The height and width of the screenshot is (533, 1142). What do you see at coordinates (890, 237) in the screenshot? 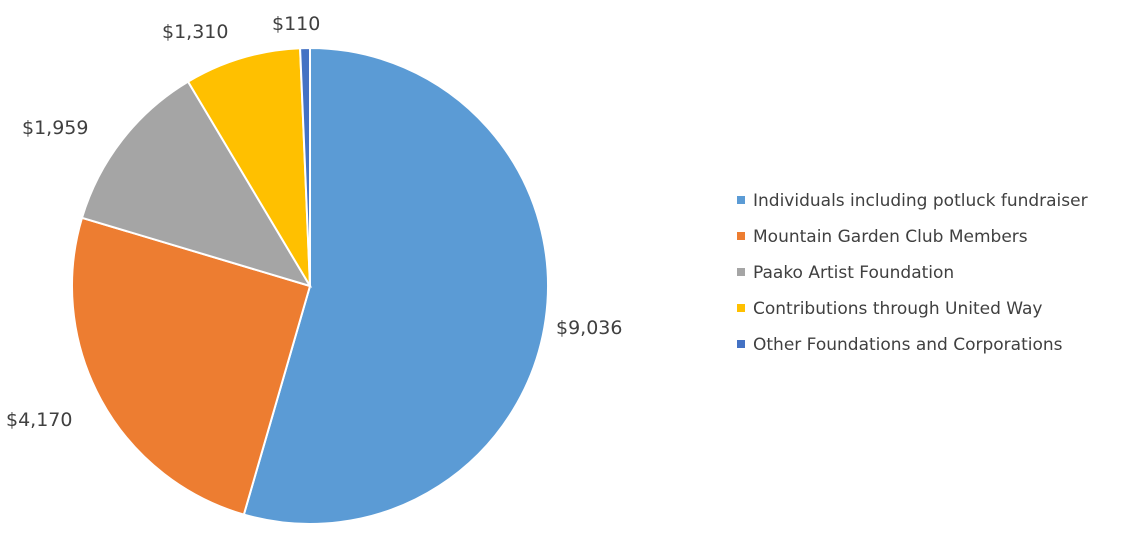
I see `legend-label-mountain-garden-club-members: Mountain Garden Club Members` at bounding box center [890, 237].